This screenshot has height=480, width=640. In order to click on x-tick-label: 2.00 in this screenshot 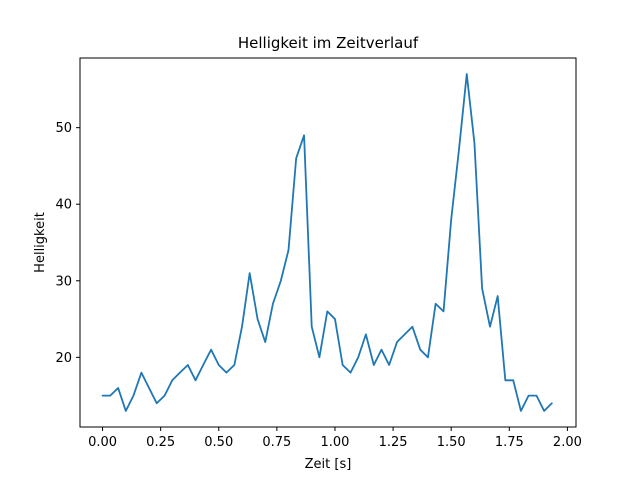, I will do `click(567, 442)`.